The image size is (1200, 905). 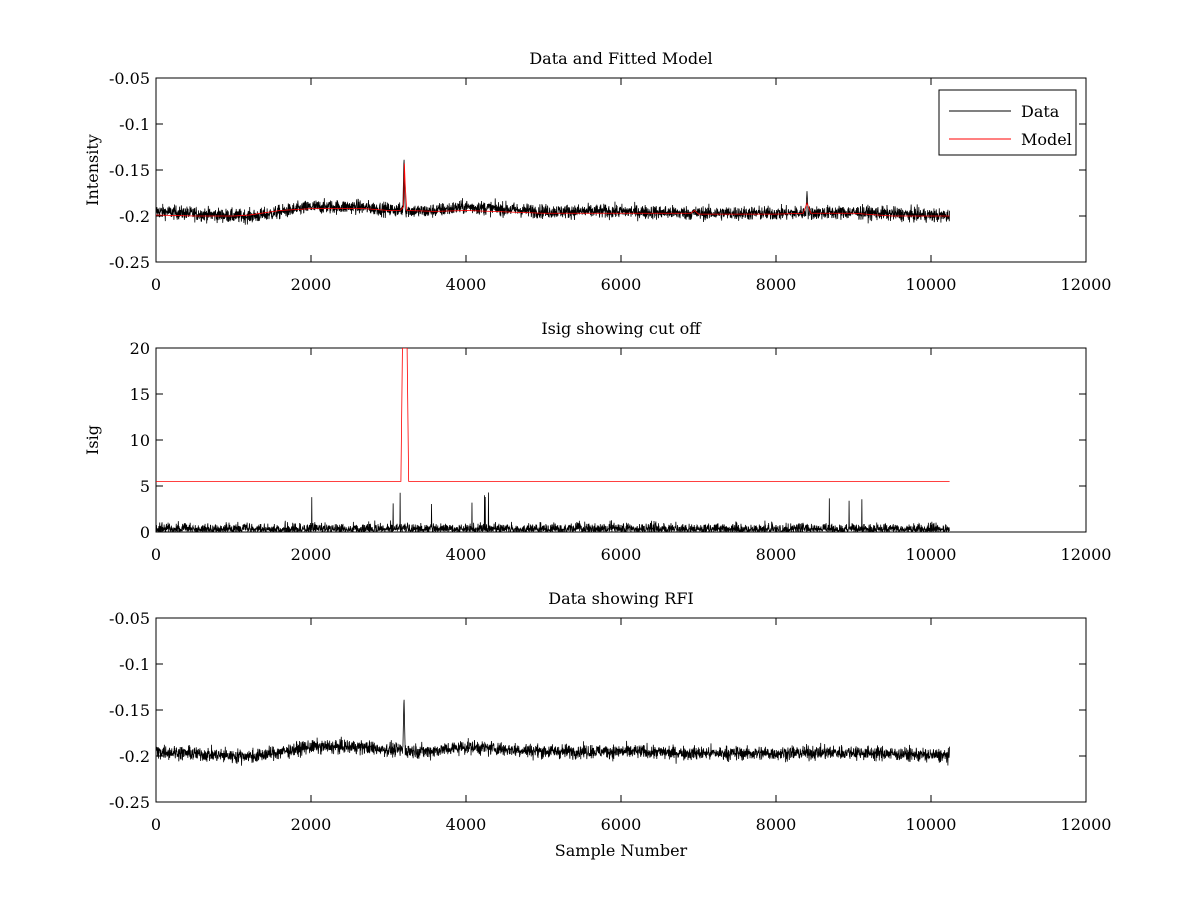 I want to click on legend: Data Model, so click(x=1007, y=122).